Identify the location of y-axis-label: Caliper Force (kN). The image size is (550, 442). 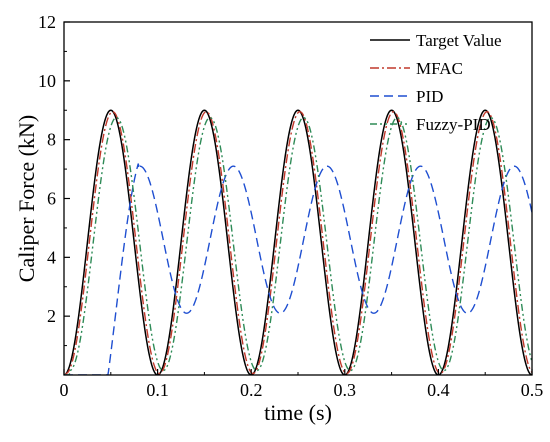
(26, 198).